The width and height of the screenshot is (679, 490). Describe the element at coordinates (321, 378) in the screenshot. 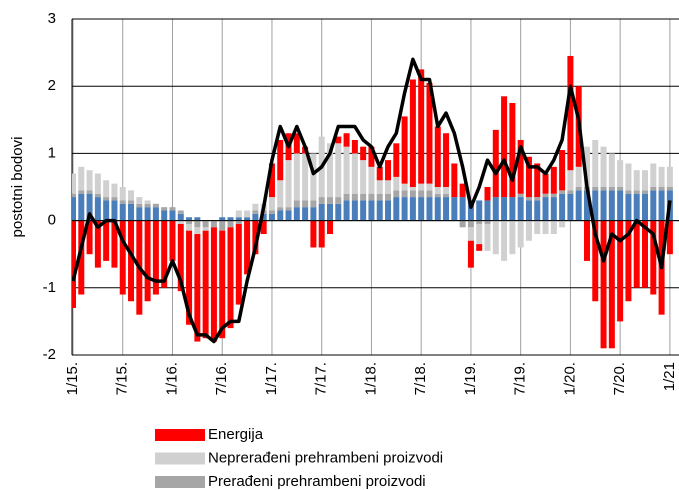

I see `x-tick-label: 7/17.` at that location.